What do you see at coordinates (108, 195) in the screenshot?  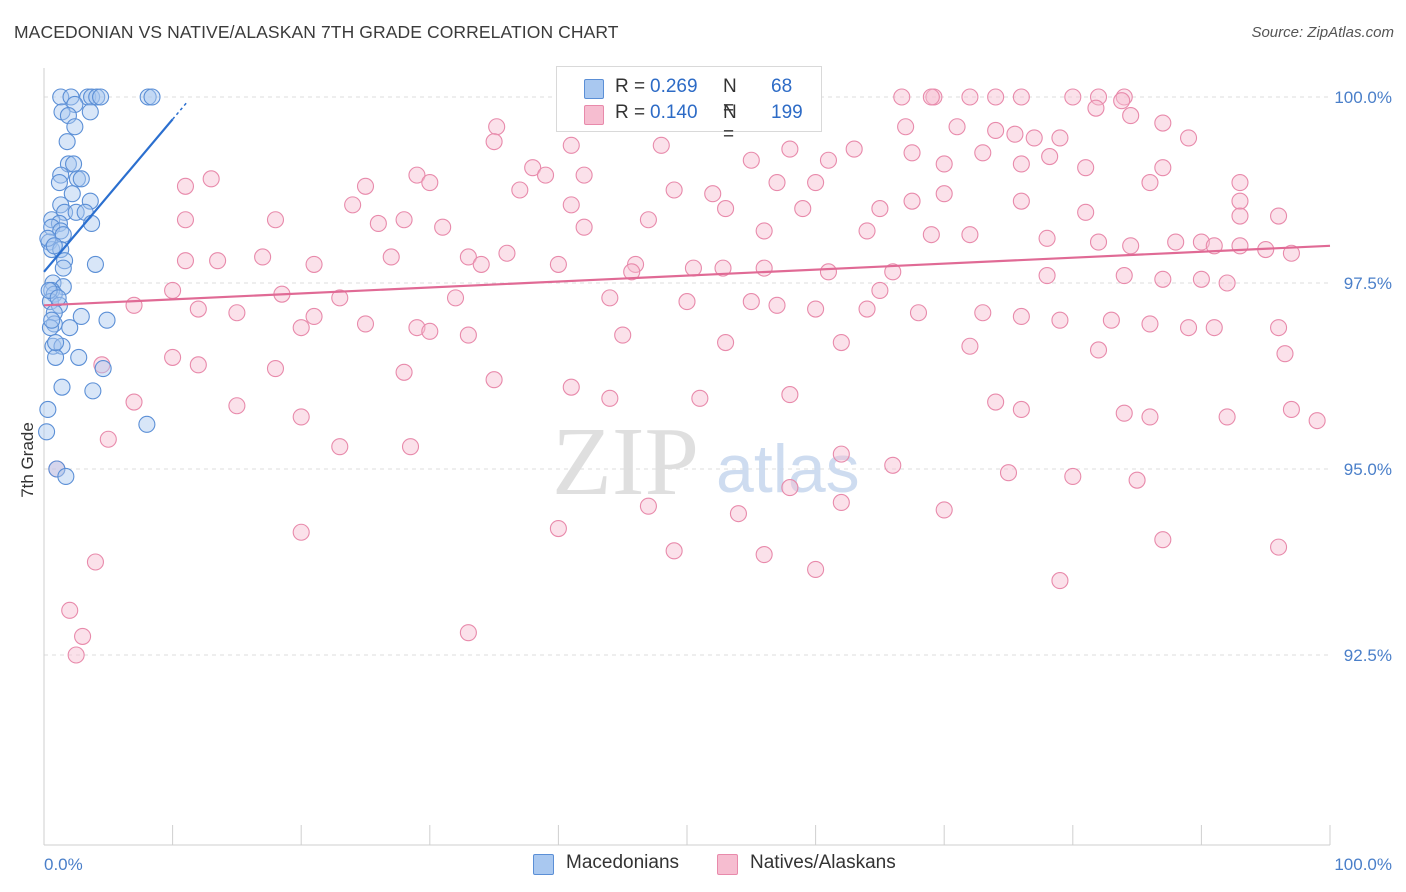 I see `macedonians-trend-line` at bounding box center [108, 195].